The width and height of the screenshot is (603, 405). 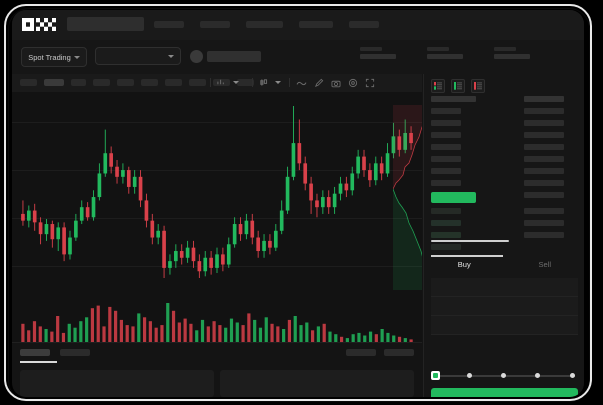 What do you see at coordinates (105, 24) in the screenshot?
I see `search-input` at bounding box center [105, 24].